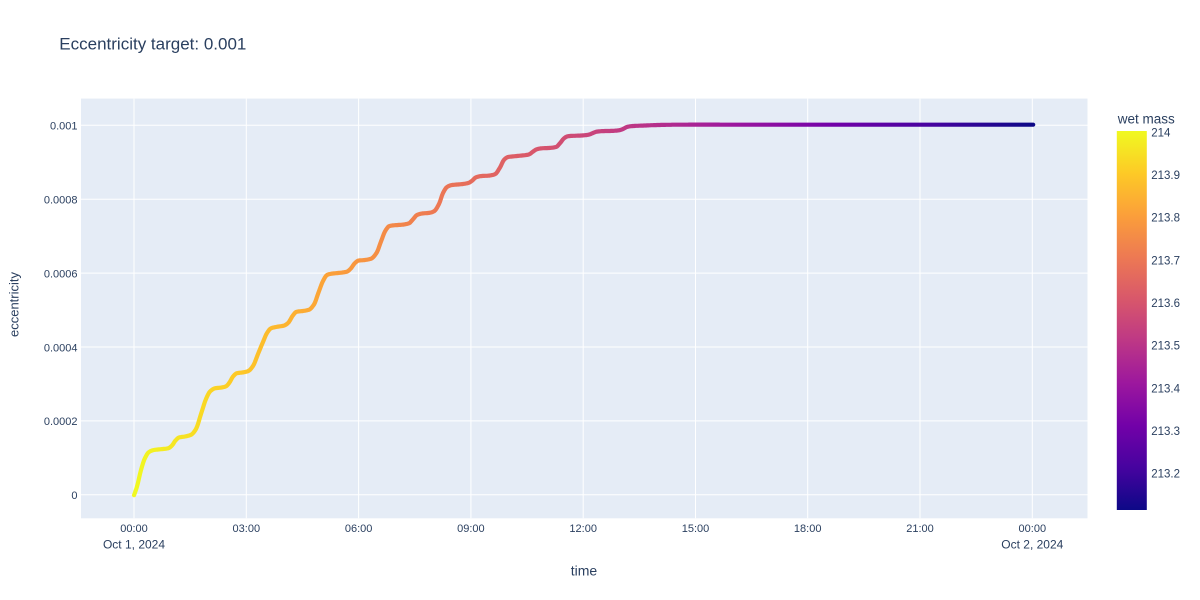 The width and height of the screenshot is (1200, 600). I want to click on svg-text: eccentricity, so click(14, 304).